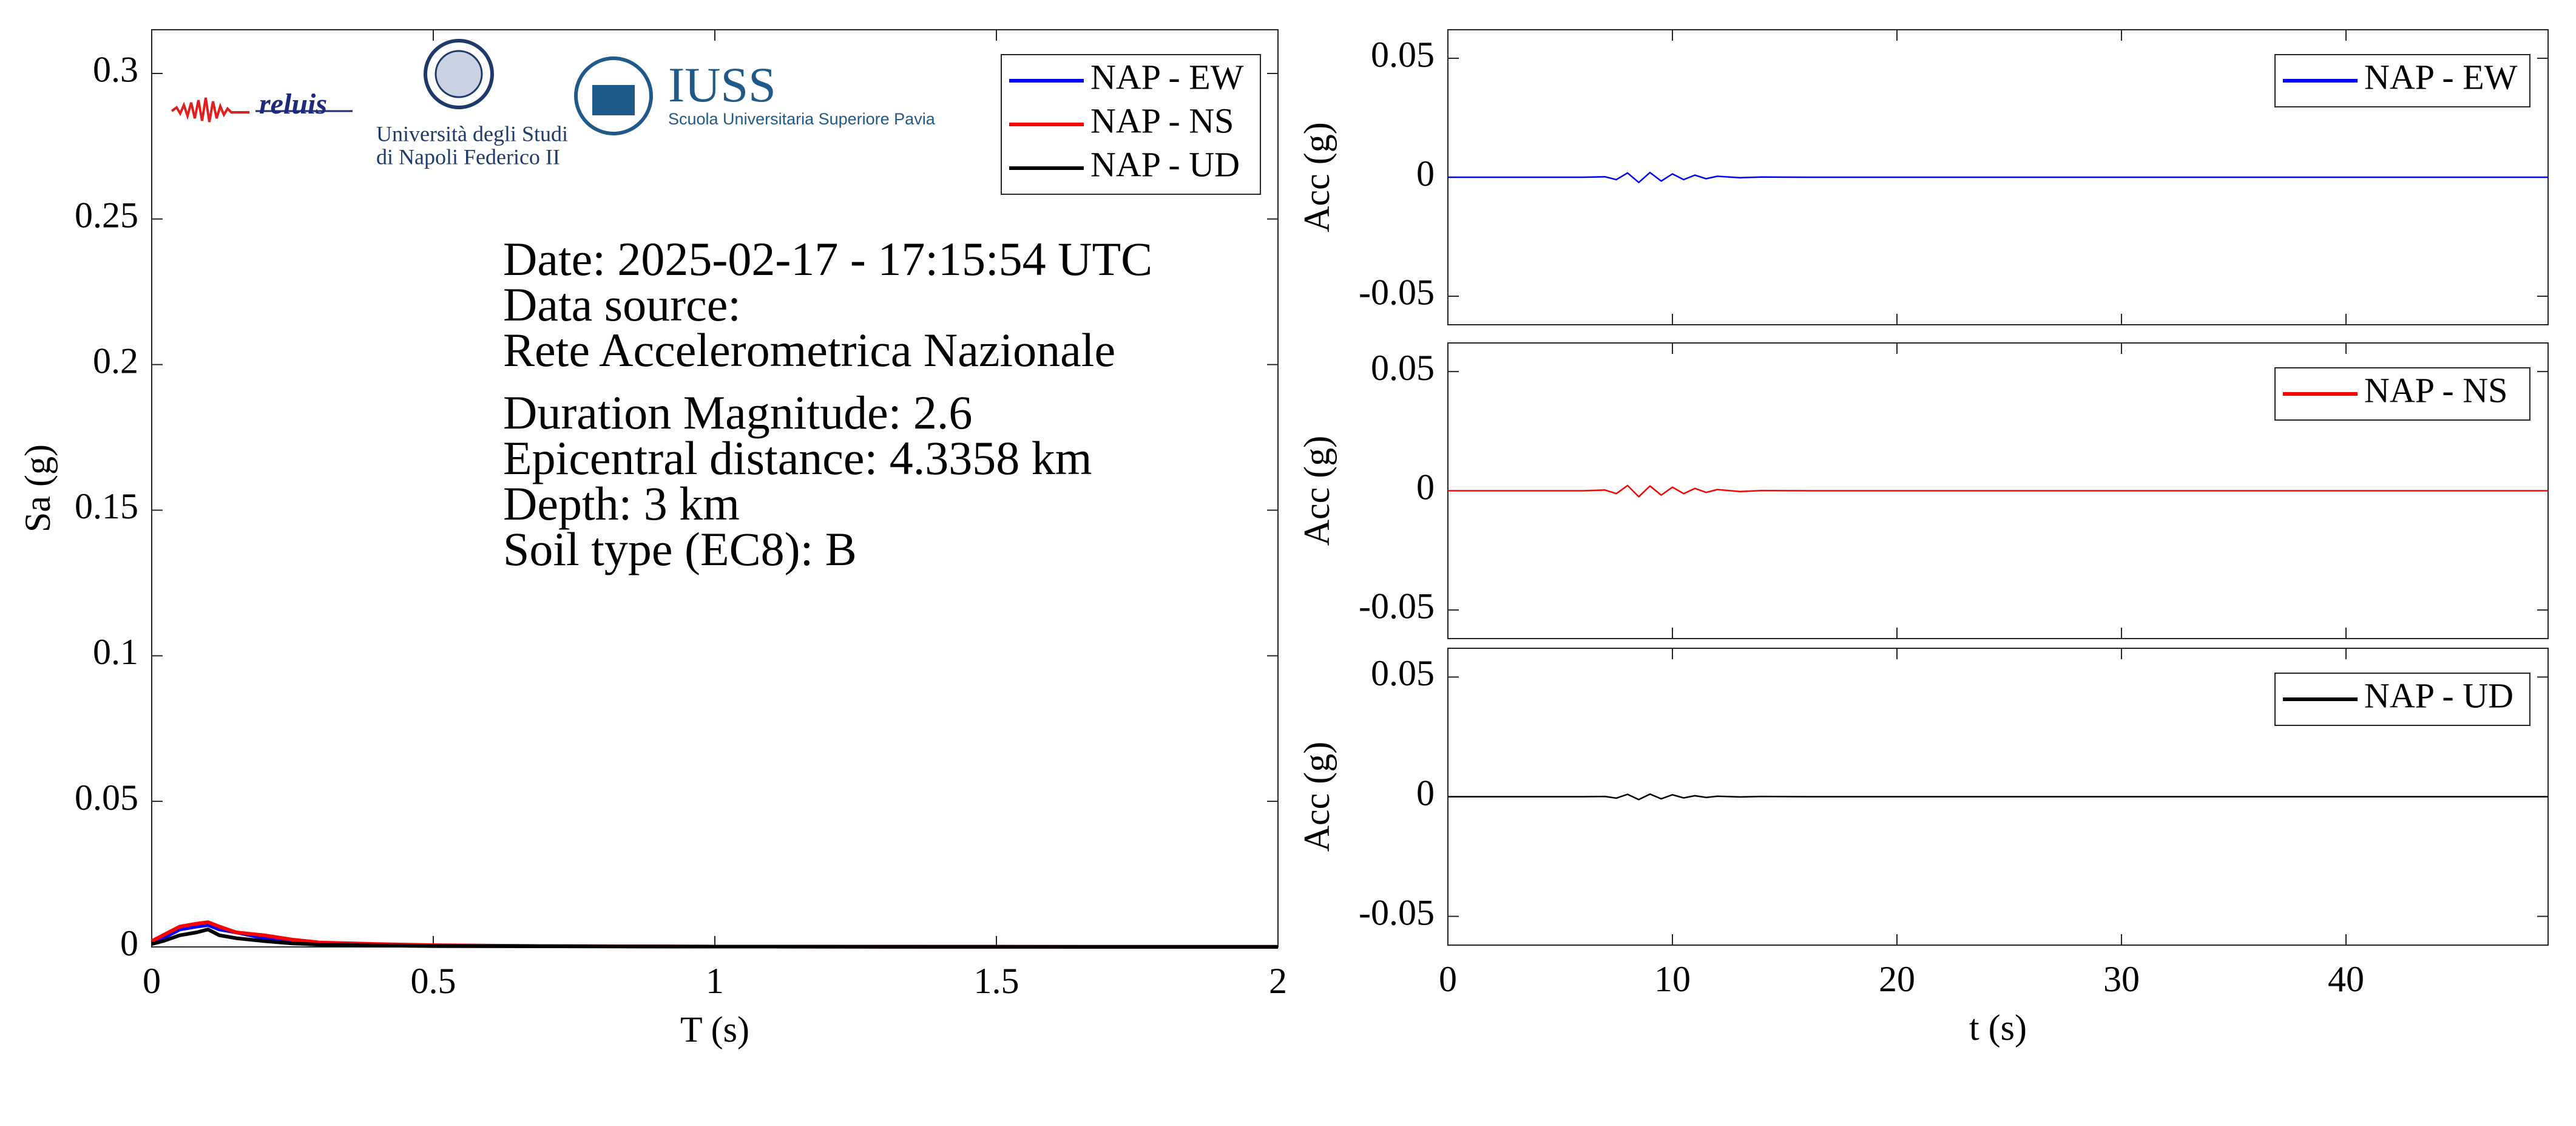  Describe the element at coordinates (714, 1029) in the screenshot. I see `x-axis-label: T (s)` at that location.